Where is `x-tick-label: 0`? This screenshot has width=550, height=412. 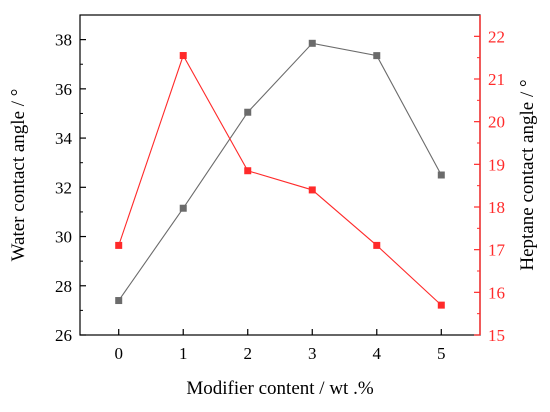 x-tick-label: 0 is located at coordinates (118, 353).